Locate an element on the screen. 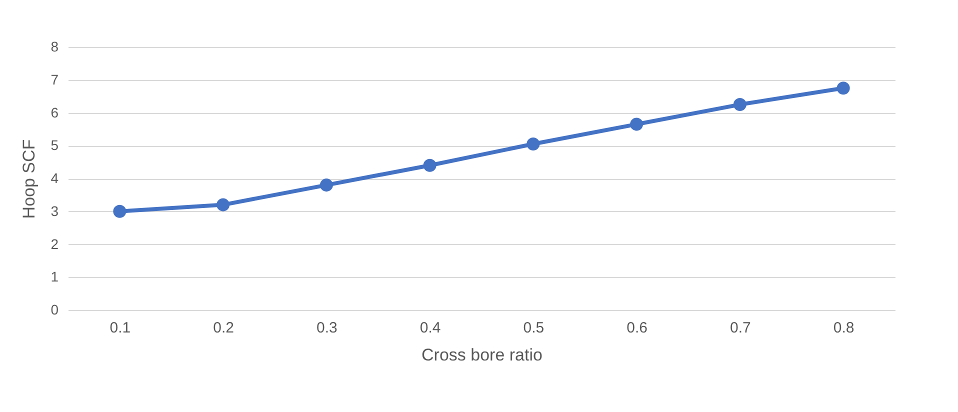 The height and width of the screenshot is (412, 958). x-tick-label: 0.8 is located at coordinates (843, 328).